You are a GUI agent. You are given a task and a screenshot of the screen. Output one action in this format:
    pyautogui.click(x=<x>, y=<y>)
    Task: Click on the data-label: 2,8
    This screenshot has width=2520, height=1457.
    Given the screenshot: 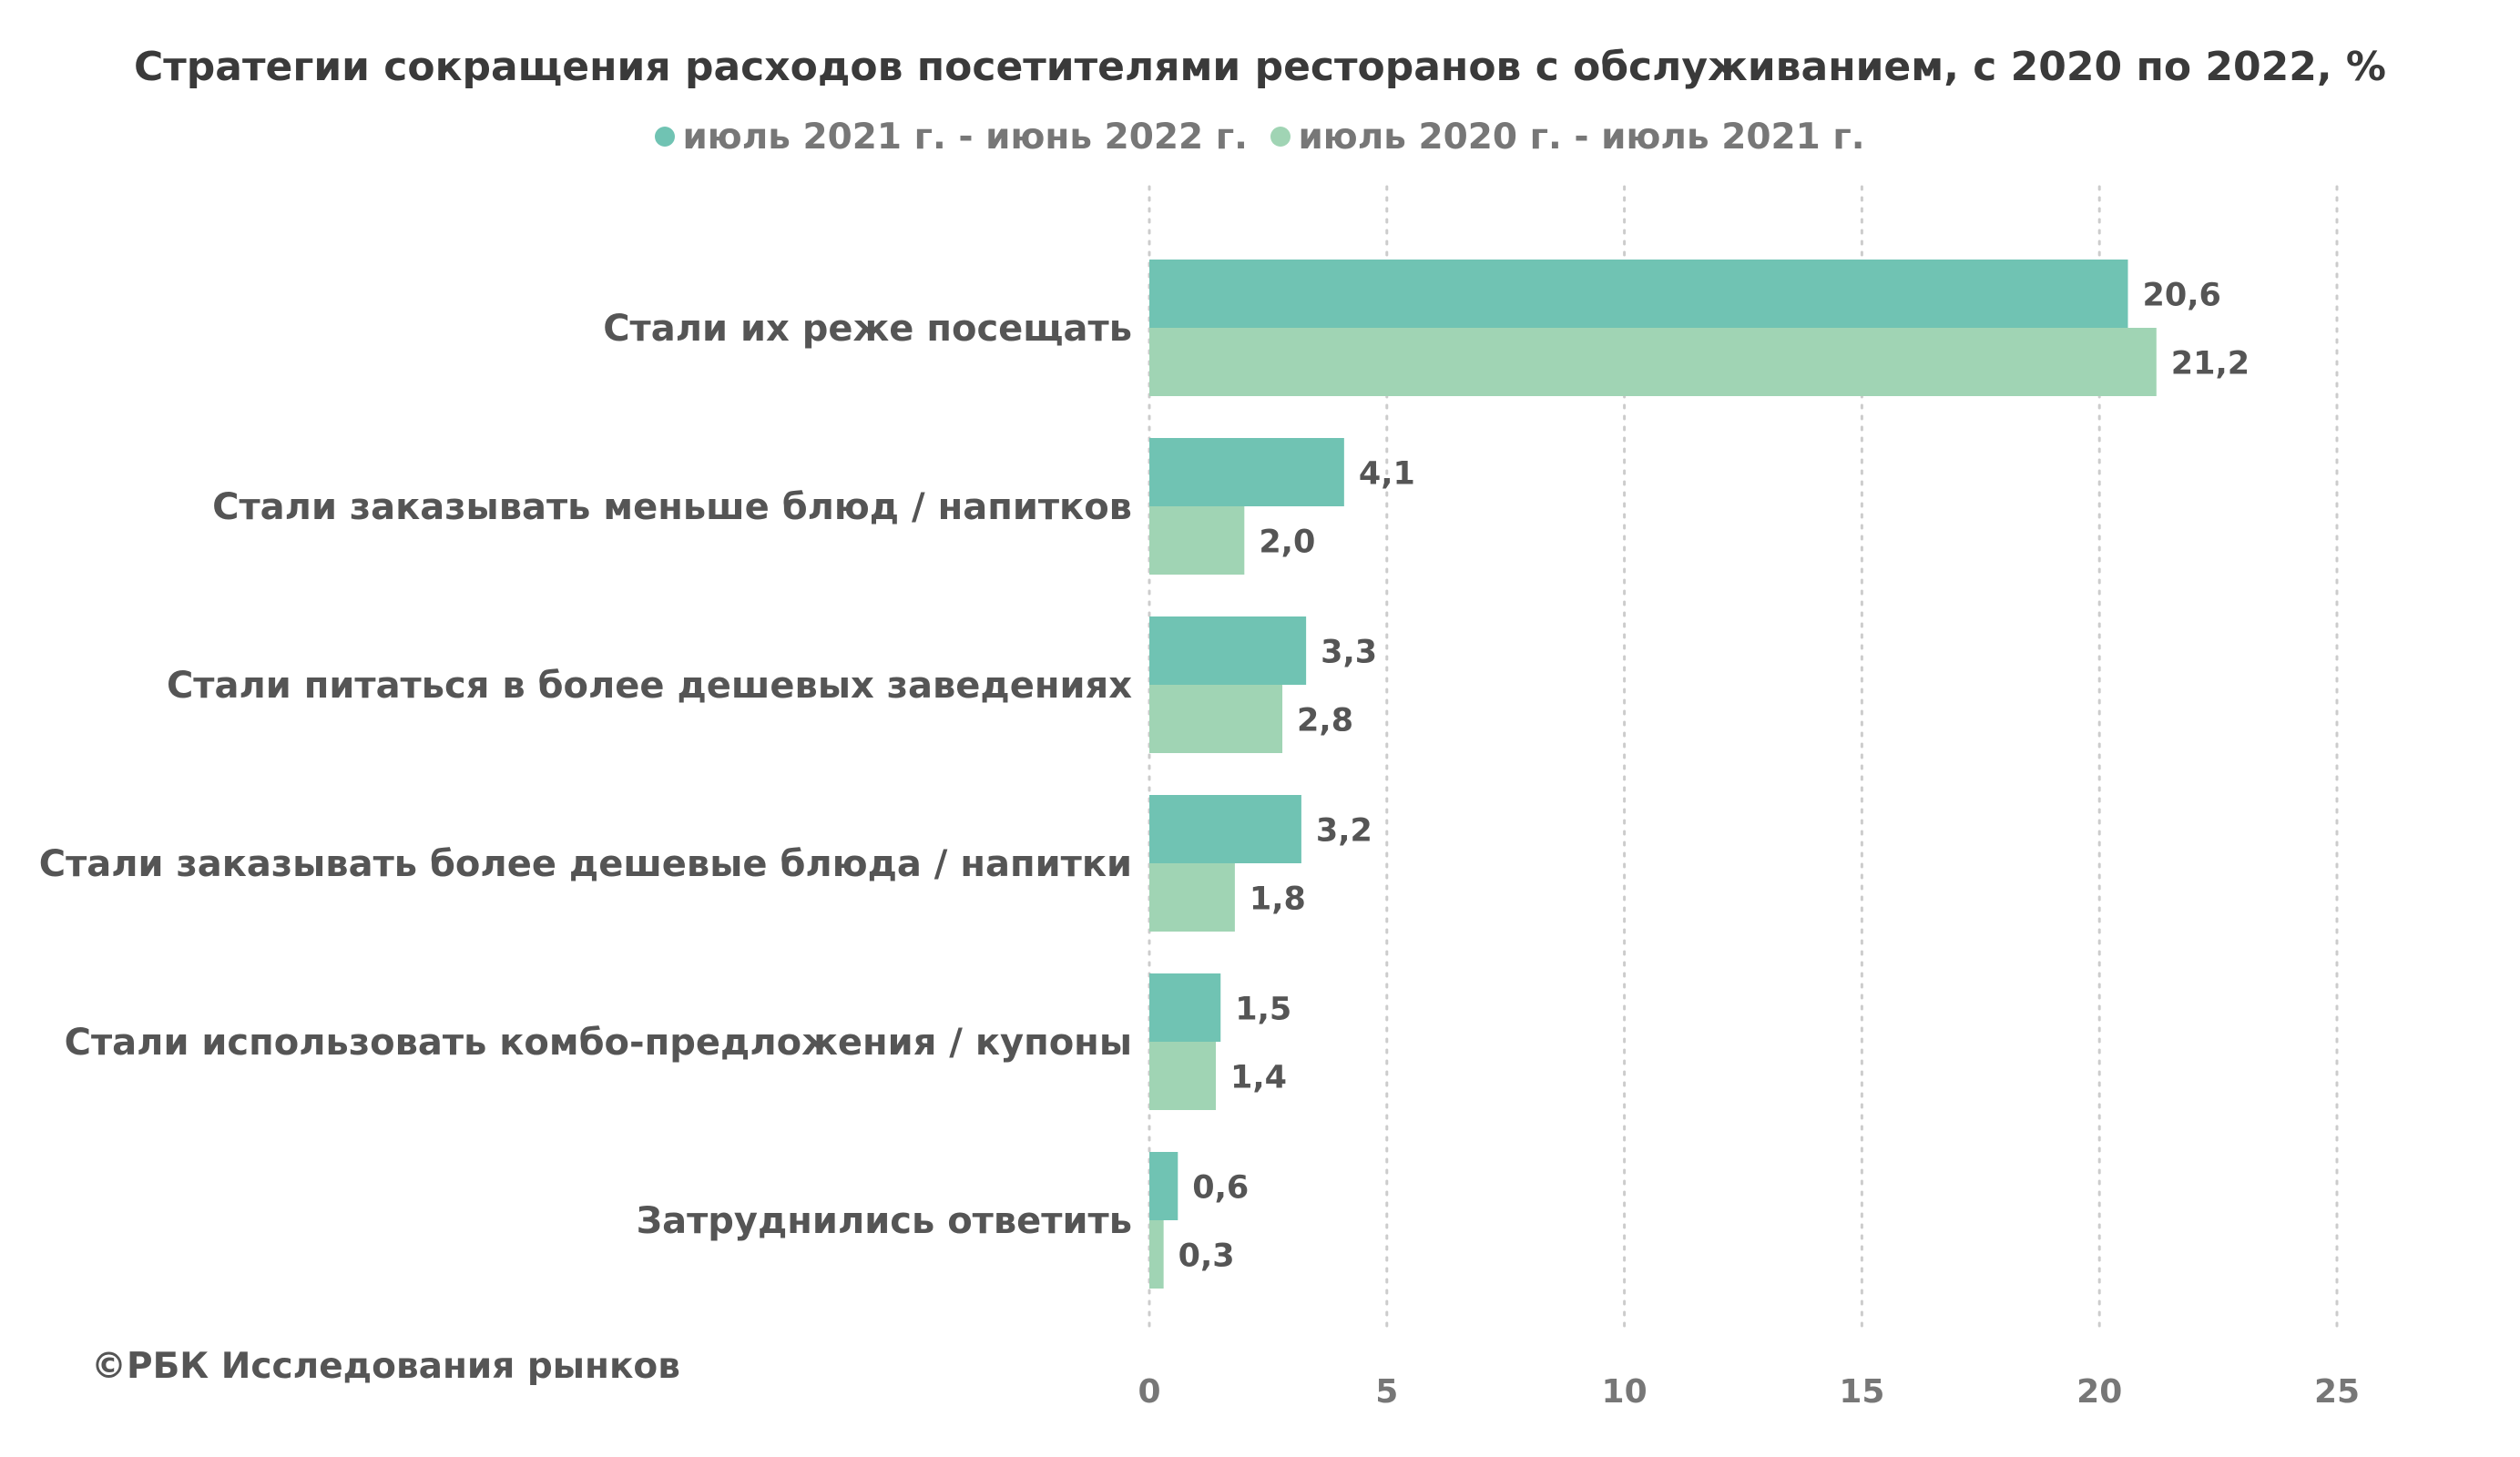 What is the action you would take?
    pyautogui.click(x=1325, y=721)
    